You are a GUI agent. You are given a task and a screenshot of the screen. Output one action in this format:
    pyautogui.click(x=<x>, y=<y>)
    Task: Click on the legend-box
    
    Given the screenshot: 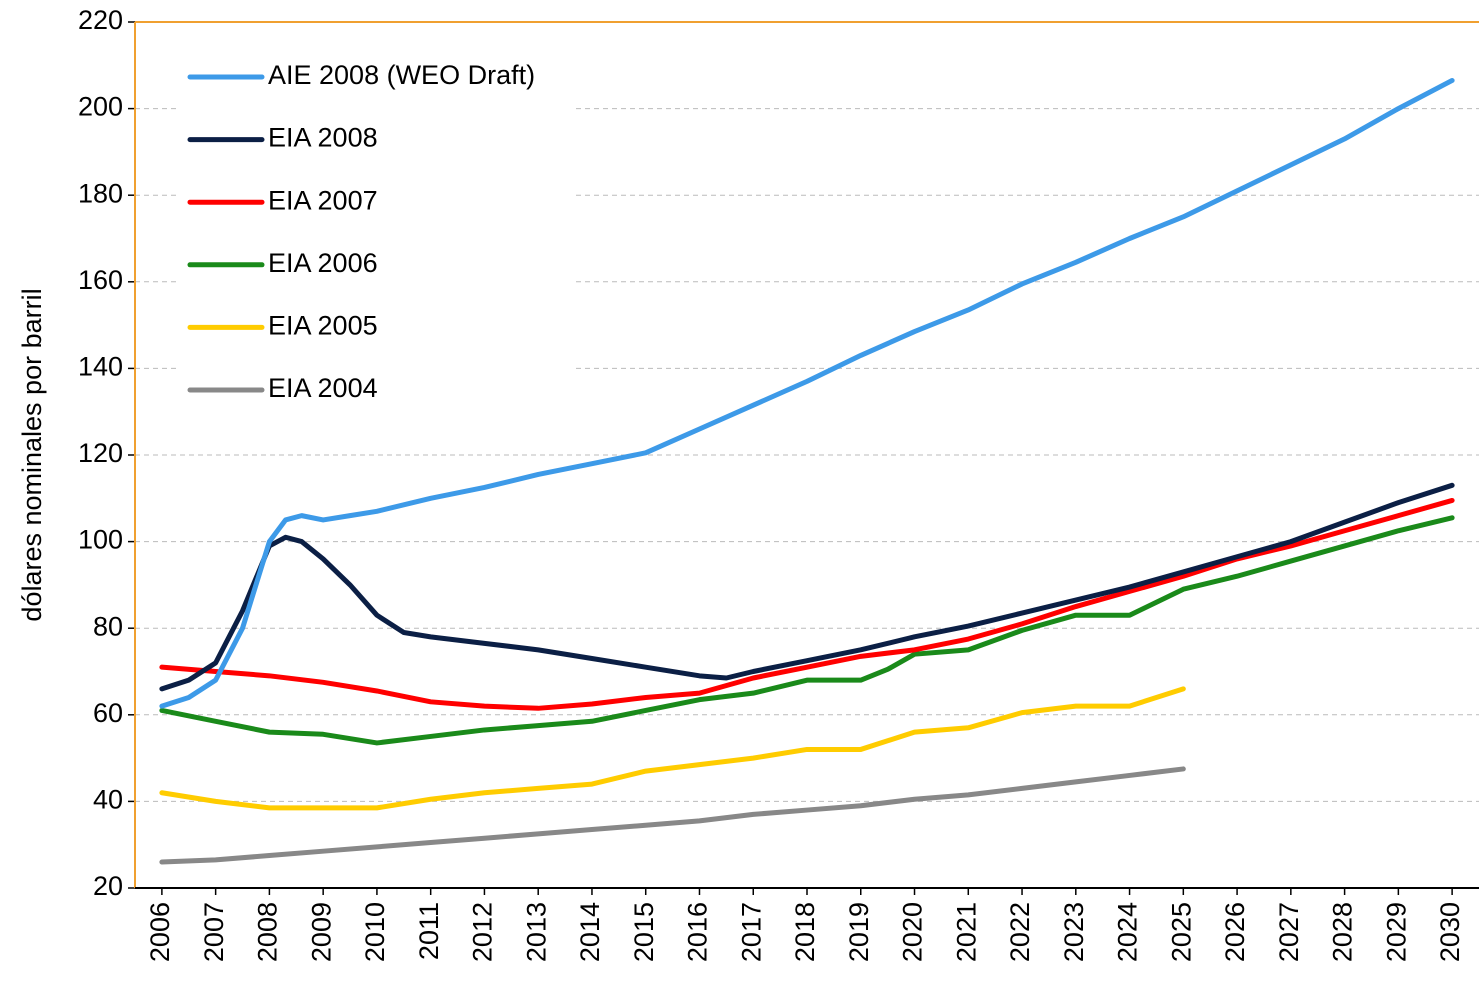 What is the action you would take?
    pyautogui.click(x=377, y=235)
    